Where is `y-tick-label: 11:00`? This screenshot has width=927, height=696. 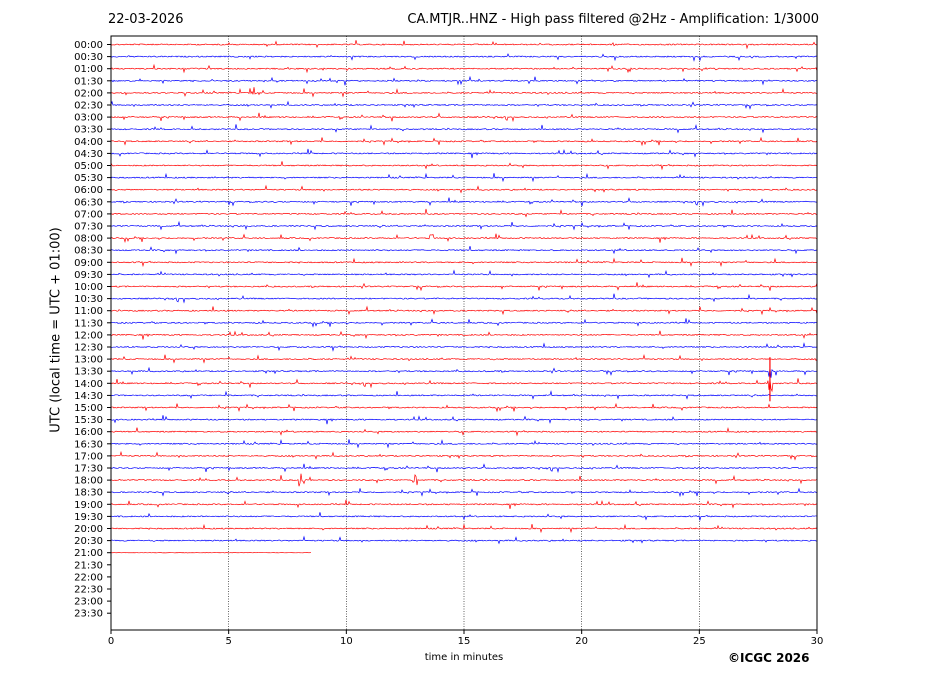
y-tick-label: 11:00 is located at coordinates (88, 311).